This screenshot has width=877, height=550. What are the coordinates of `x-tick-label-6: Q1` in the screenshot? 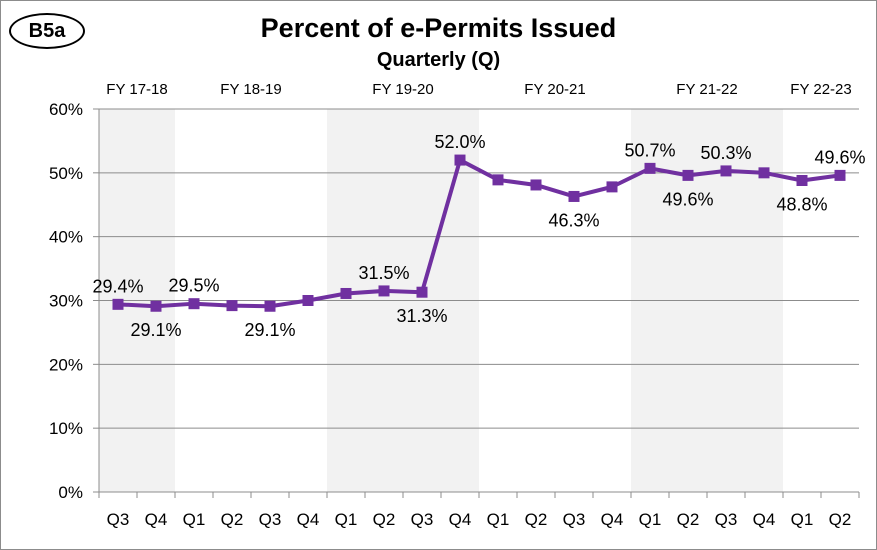 It's located at (346, 519).